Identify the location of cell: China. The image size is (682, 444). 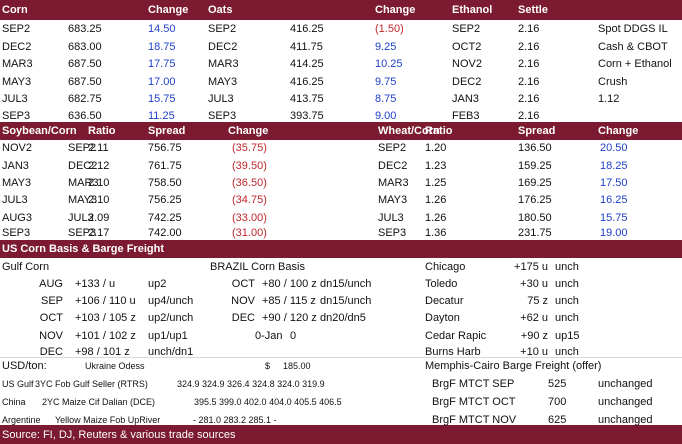
(14, 402).